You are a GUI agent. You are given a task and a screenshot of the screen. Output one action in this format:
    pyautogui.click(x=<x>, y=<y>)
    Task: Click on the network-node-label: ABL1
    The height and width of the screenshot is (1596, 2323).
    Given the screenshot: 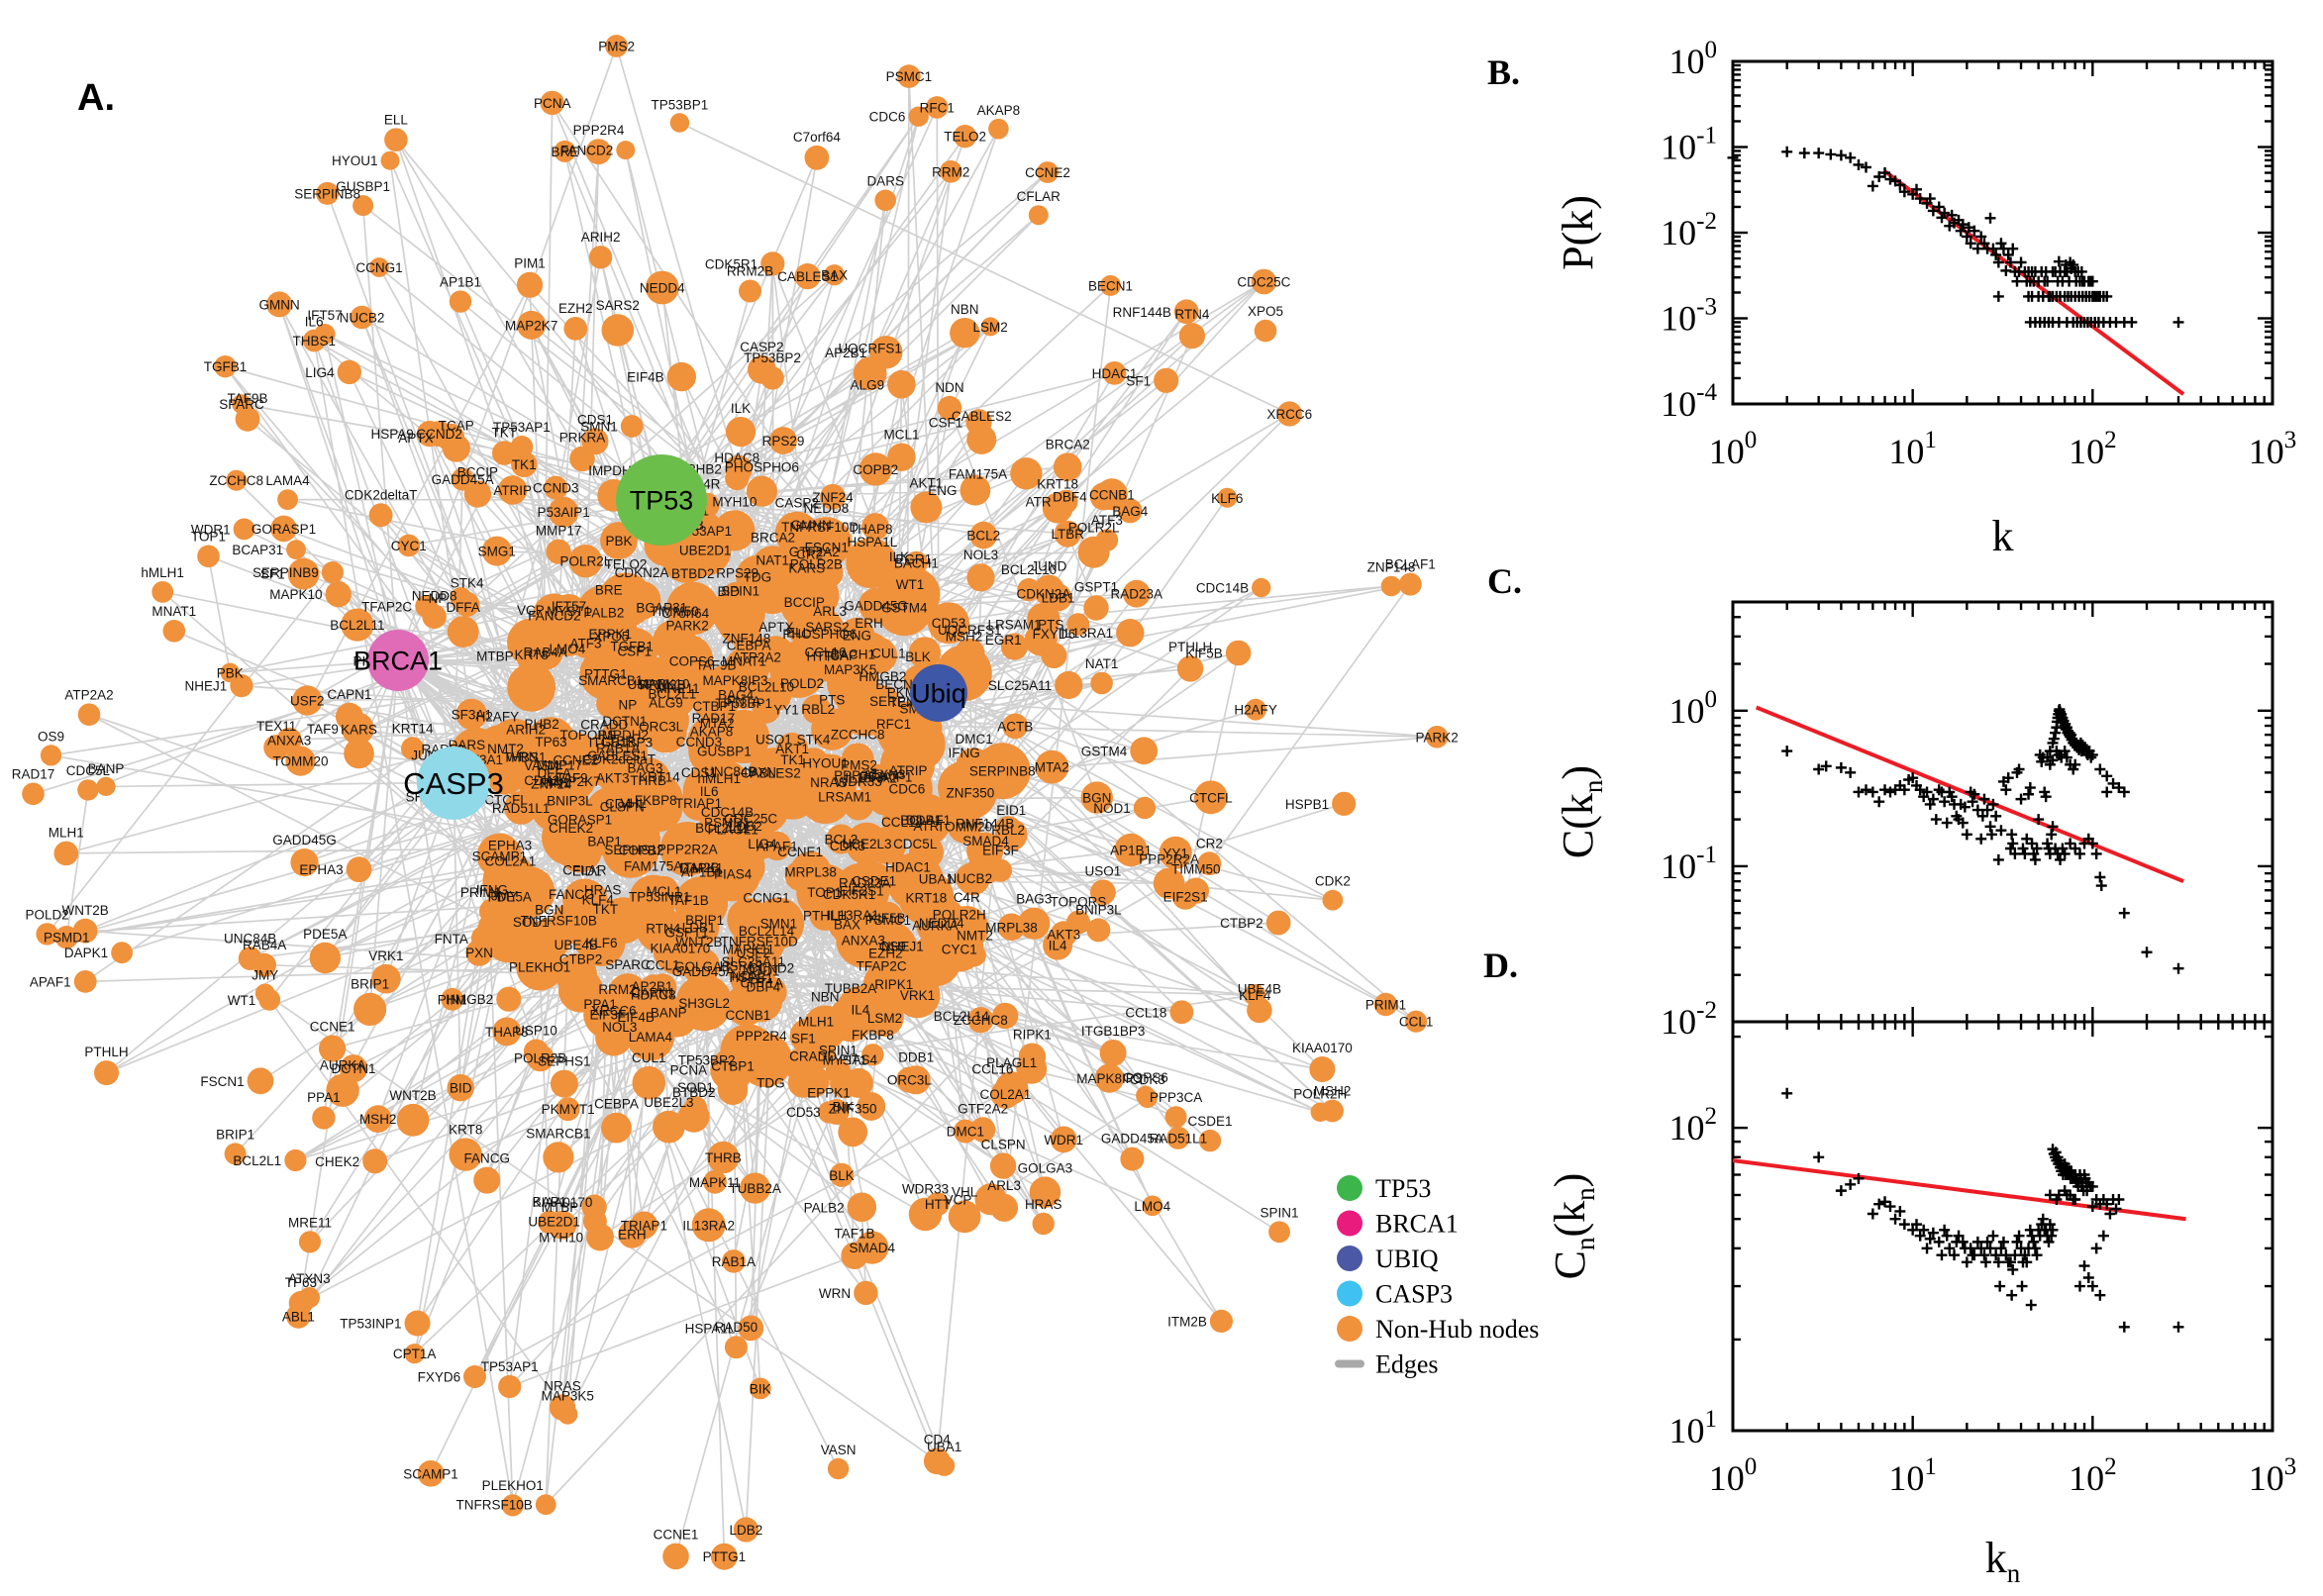 What is the action you would take?
    pyautogui.click(x=298, y=1316)
    